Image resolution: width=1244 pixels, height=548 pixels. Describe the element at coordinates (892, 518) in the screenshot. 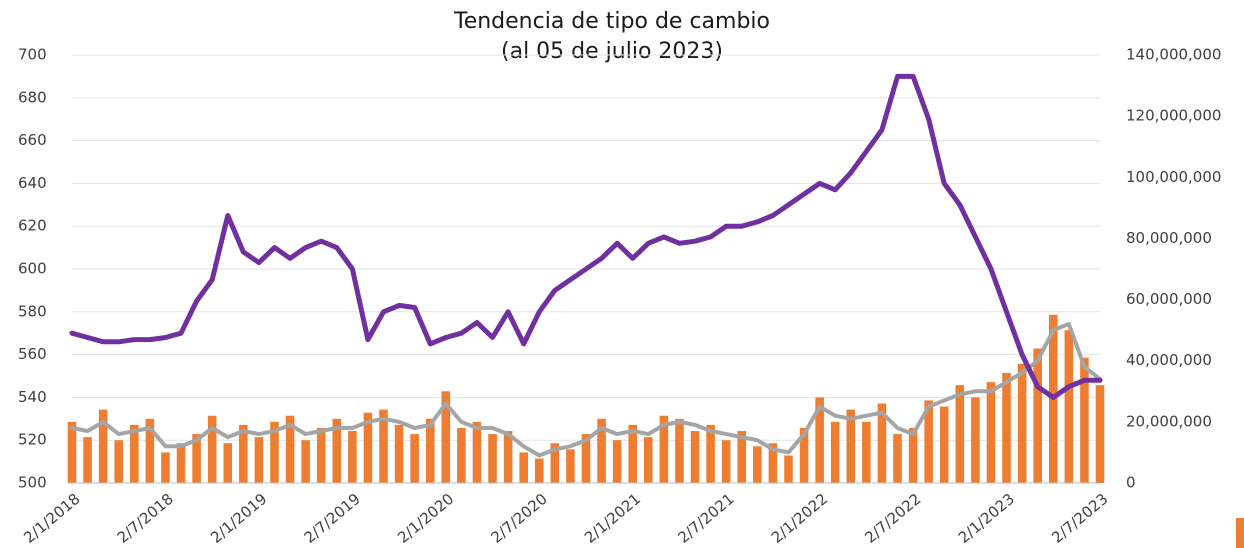

I see `x-tick-label: 2/7/2022` at that location.